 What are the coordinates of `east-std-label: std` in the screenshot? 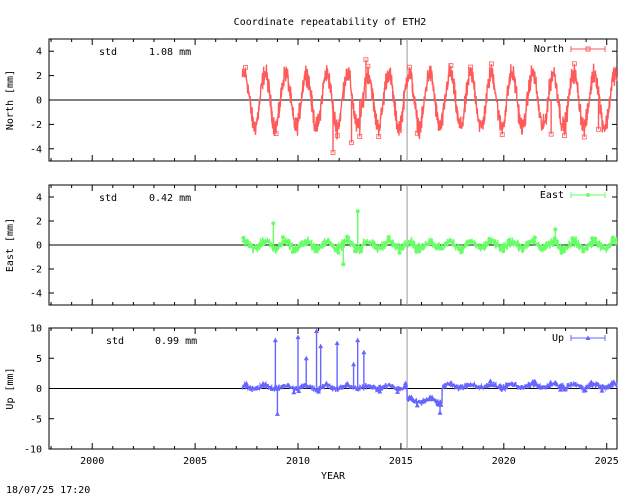 It's located at (108, 198).